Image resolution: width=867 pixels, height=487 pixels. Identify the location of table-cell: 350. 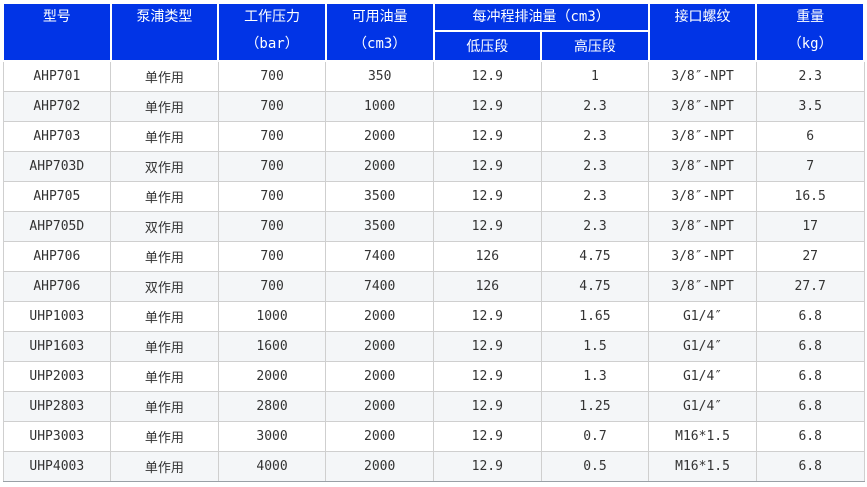
(379, 76).